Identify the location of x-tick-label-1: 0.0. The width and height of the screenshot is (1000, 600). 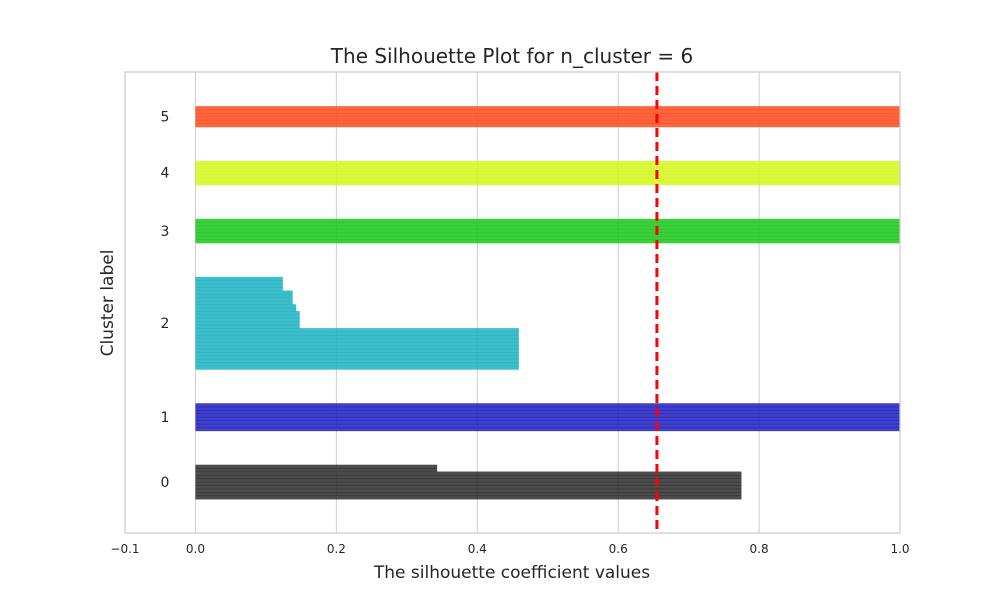
(195, 549).